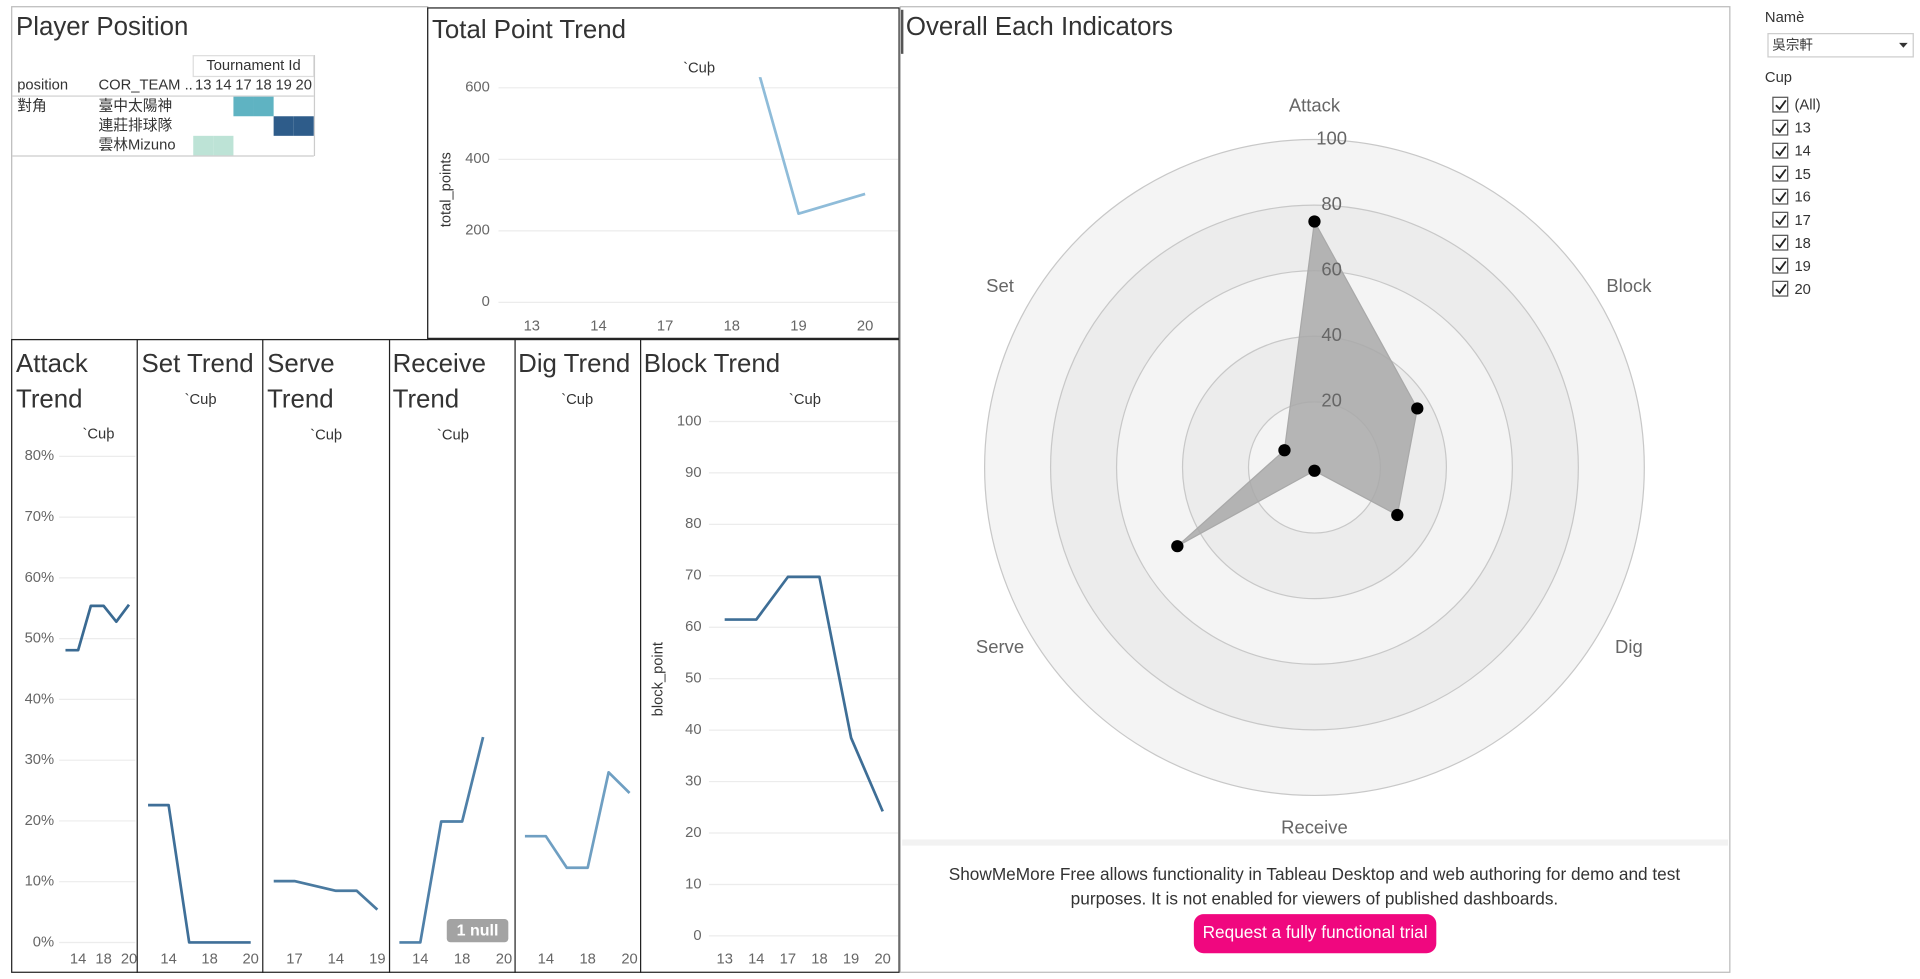 This screenshot has height=979, width=1920. Describe the element at coordinates (693, 576) in the screenshot. I see `y-tick-label: 70` at that location.